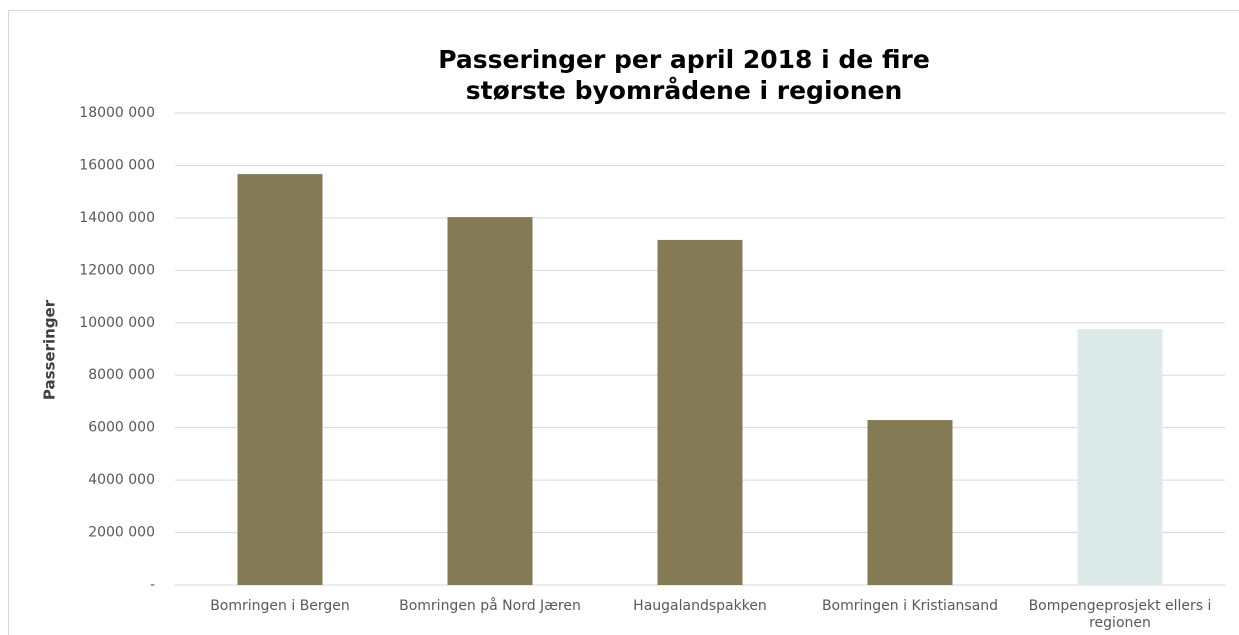 This screenshot has width=1239, height=635. I want to click on y-tick-label: -, so click(152, 585).